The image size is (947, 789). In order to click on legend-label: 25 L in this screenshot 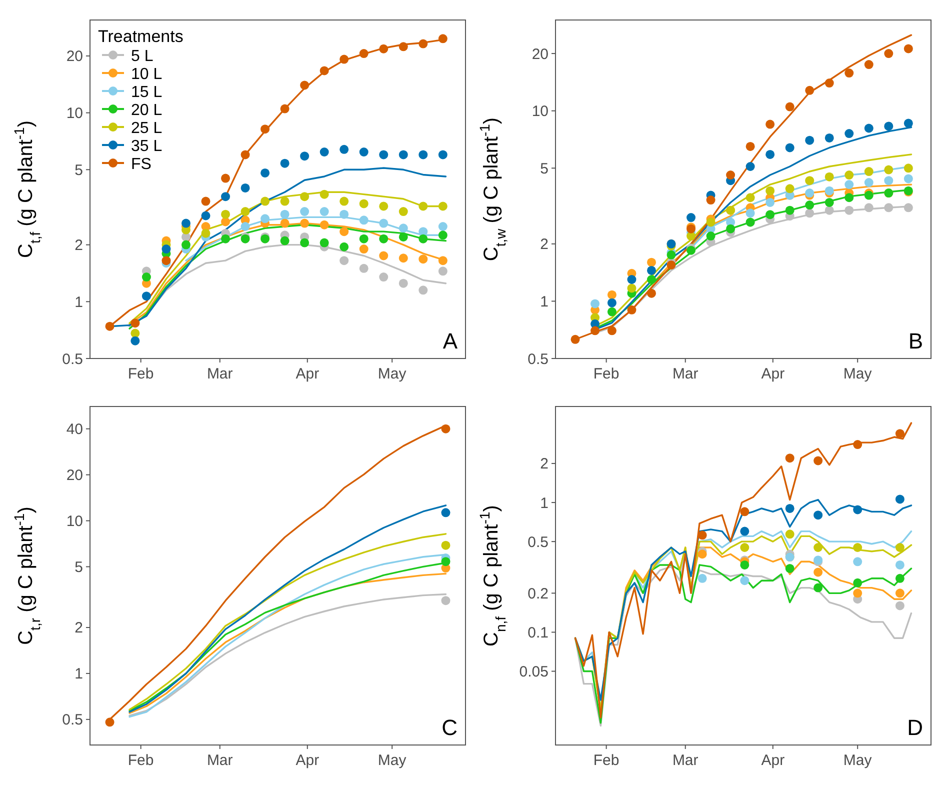, I will do `click(146, 128)`.